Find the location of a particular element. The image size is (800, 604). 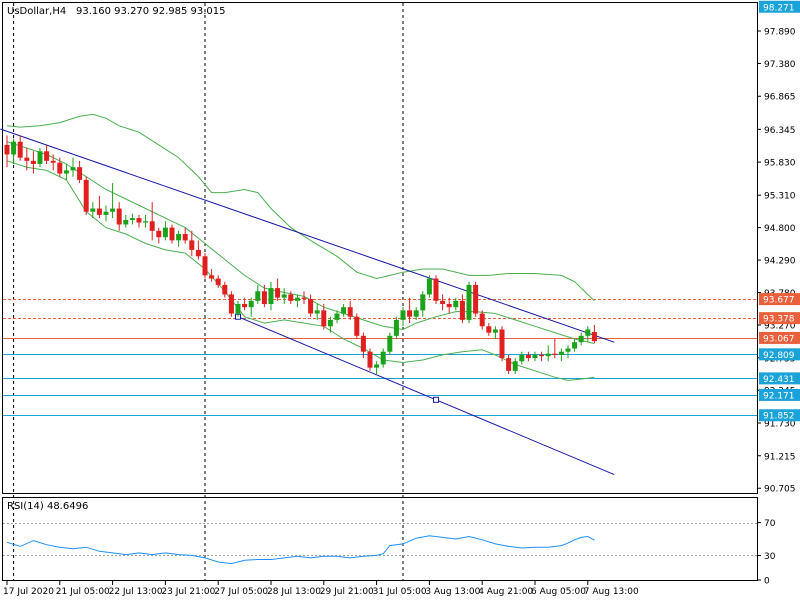

time-tick-label: 21 Jul 05:00 is located at coordinates (83, 592).